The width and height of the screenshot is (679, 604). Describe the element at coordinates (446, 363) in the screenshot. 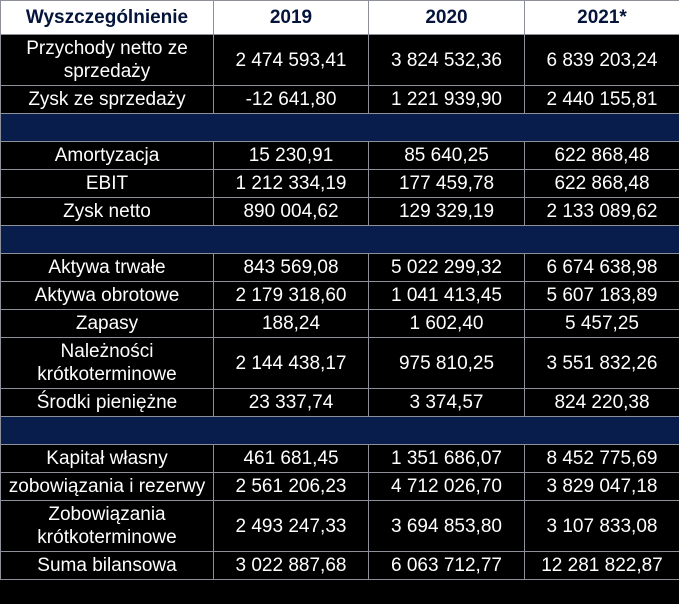

I see `cell-2020: 975 810,25` at that location.